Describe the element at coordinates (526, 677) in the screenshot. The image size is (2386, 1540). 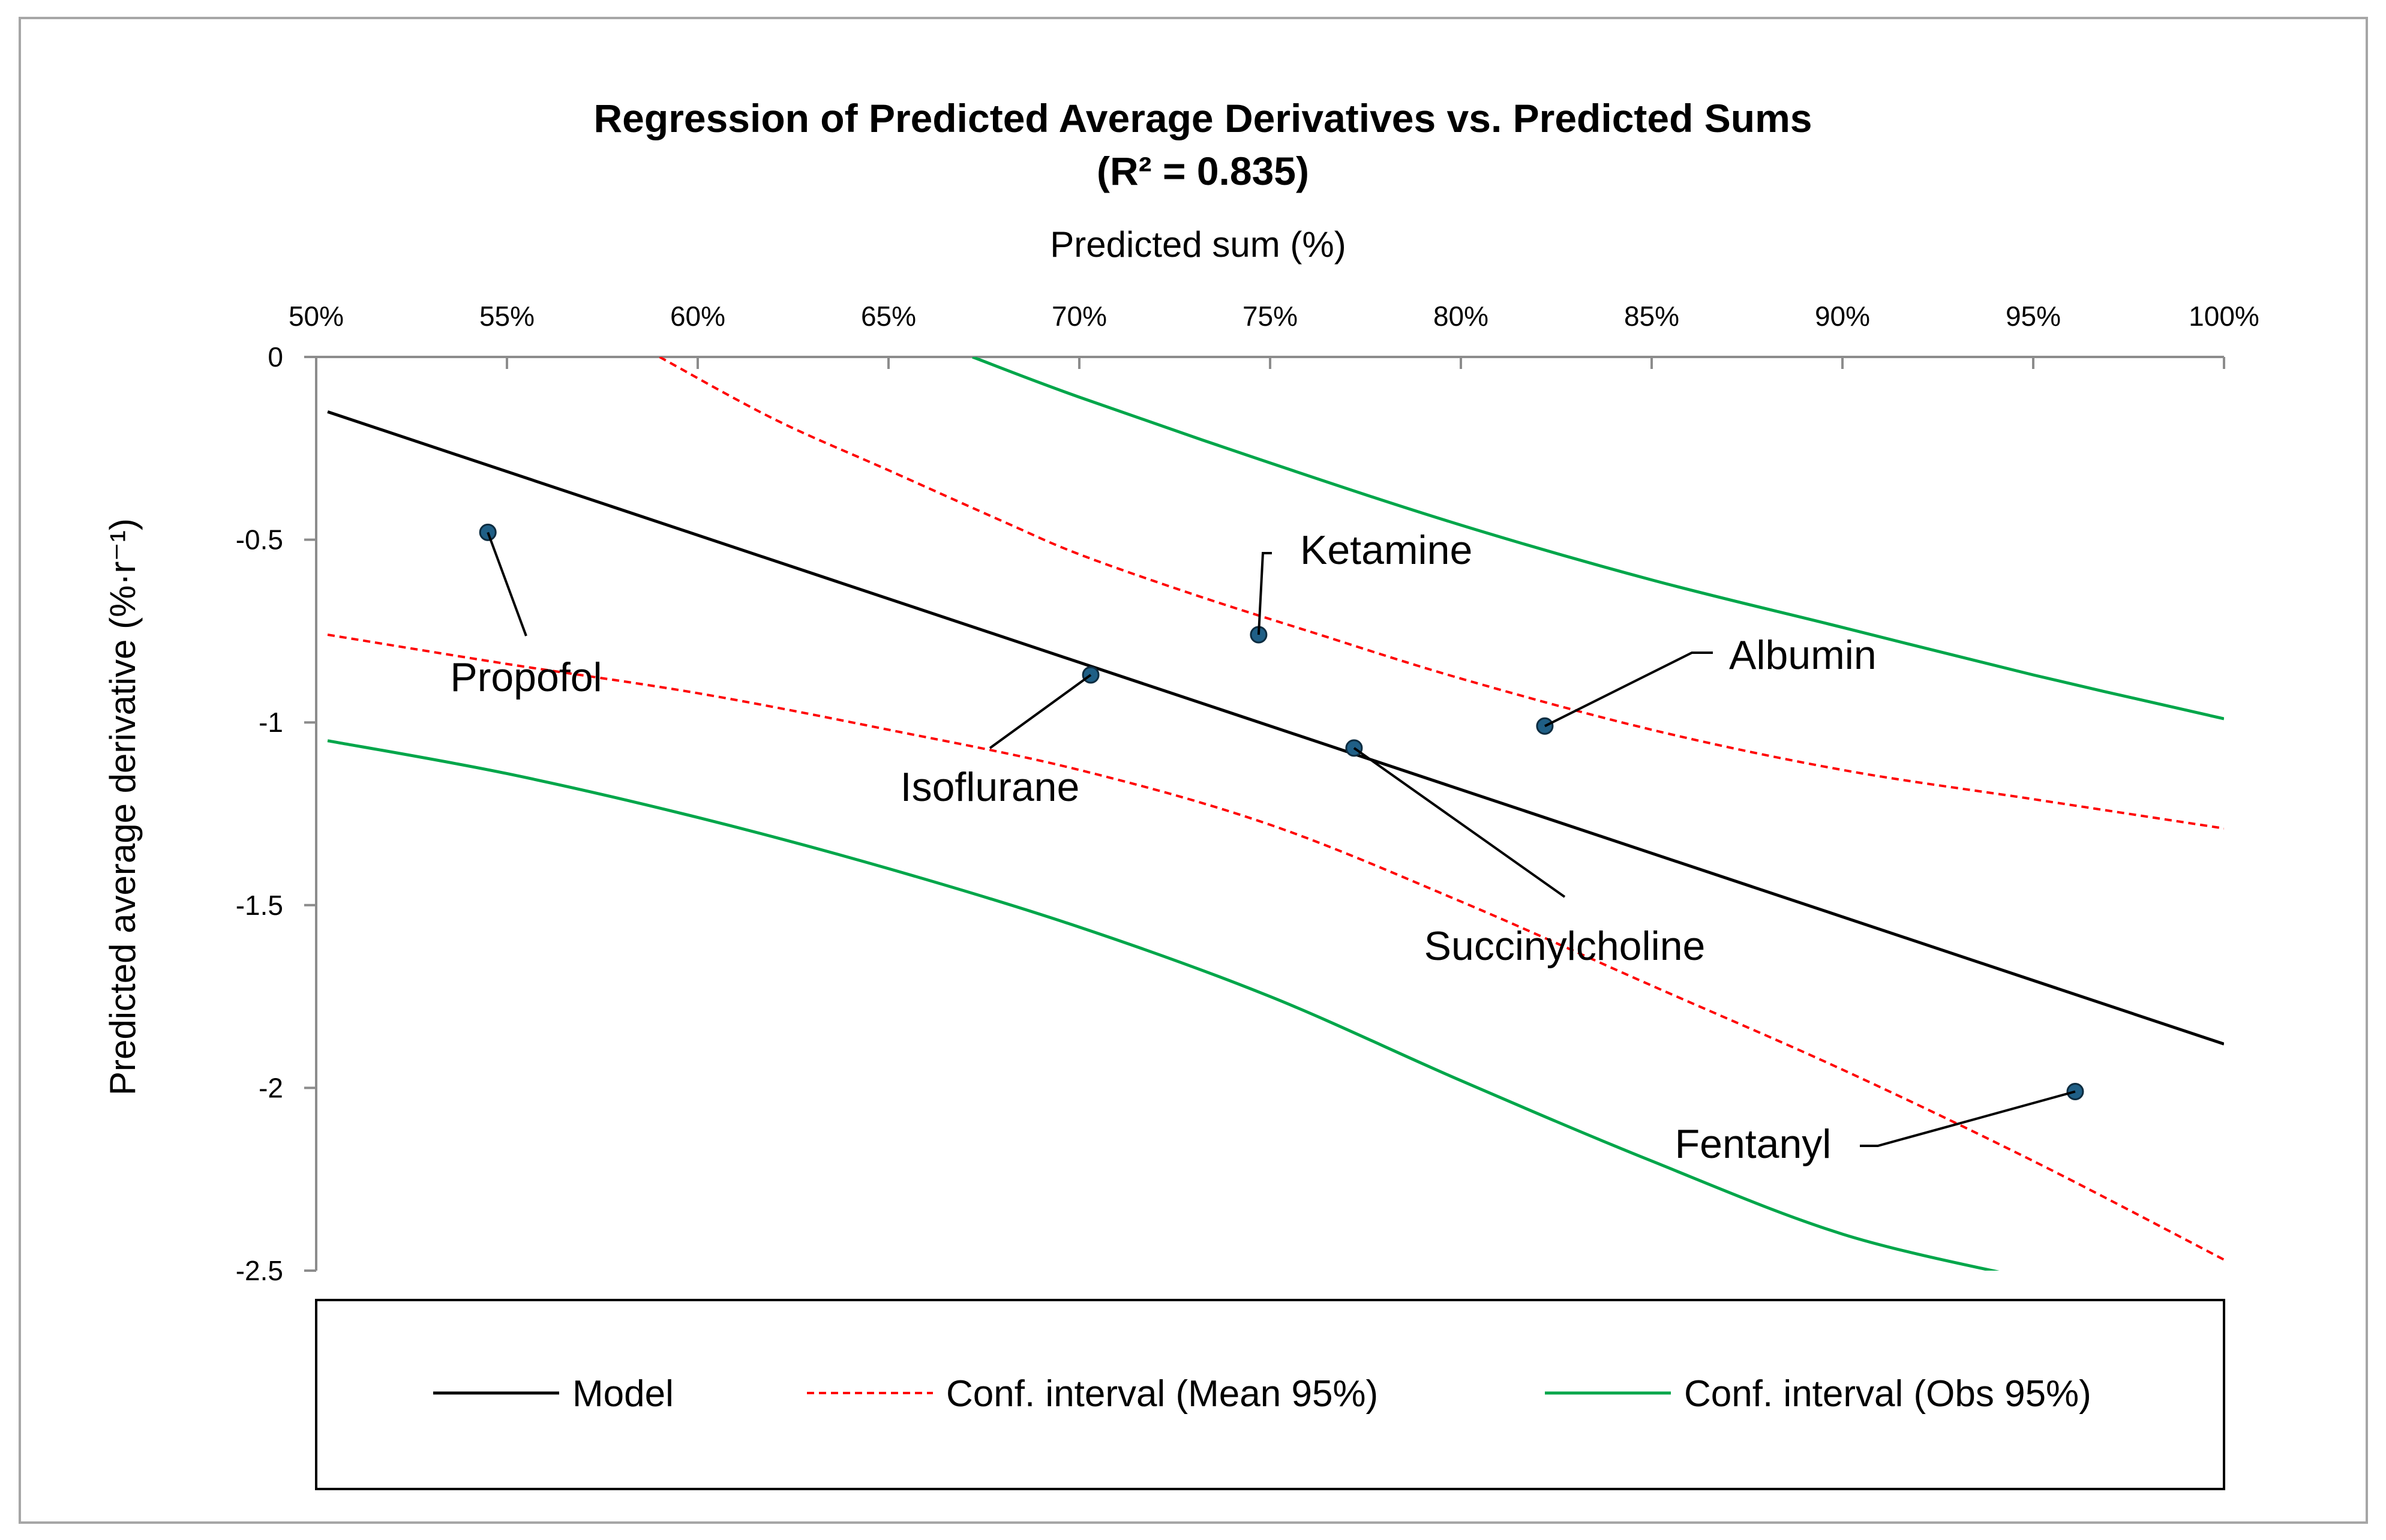
I see `point-label: Propofol` at that location.